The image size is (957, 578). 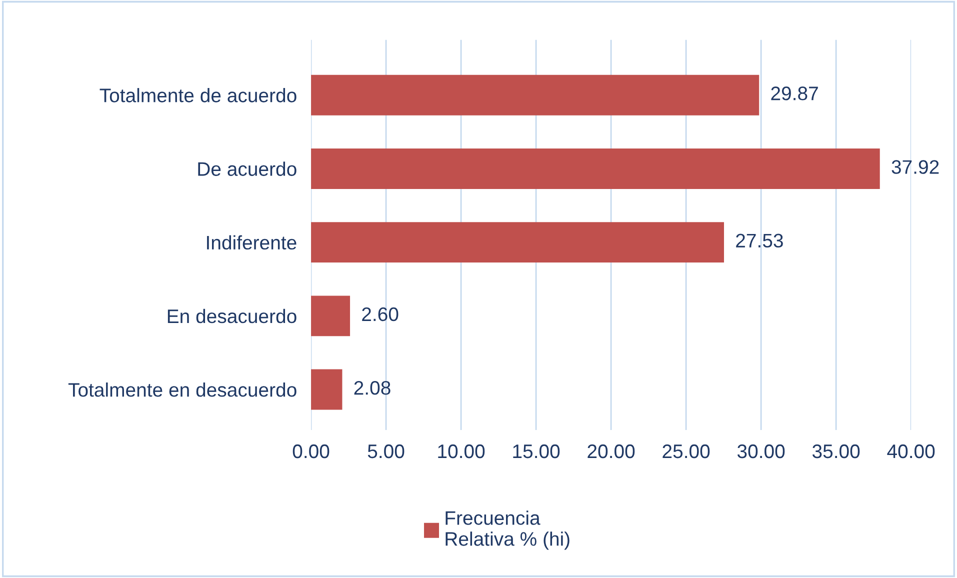 I want to click on text: 37.92, so click(x=915, y=167).